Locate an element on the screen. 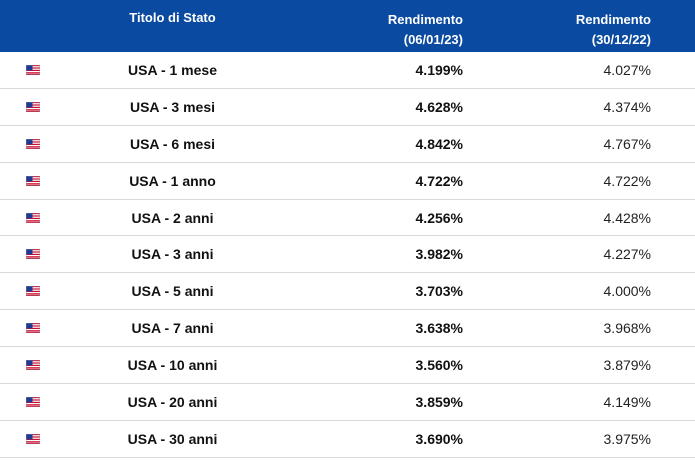 The height and width of the screenshot is (462, 695). table-row: USA - 30 anni 3.690% 3.975% is located at coordinates (347, 439).